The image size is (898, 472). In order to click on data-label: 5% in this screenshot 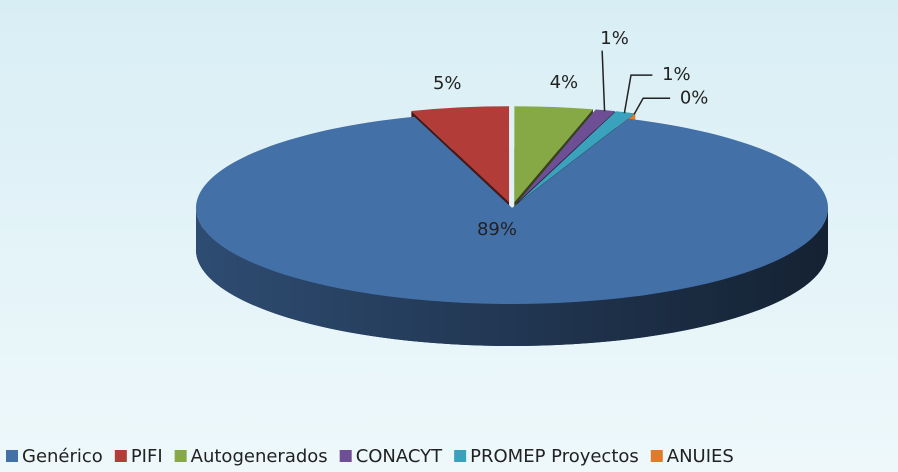, I will do `click(447, 83)`.